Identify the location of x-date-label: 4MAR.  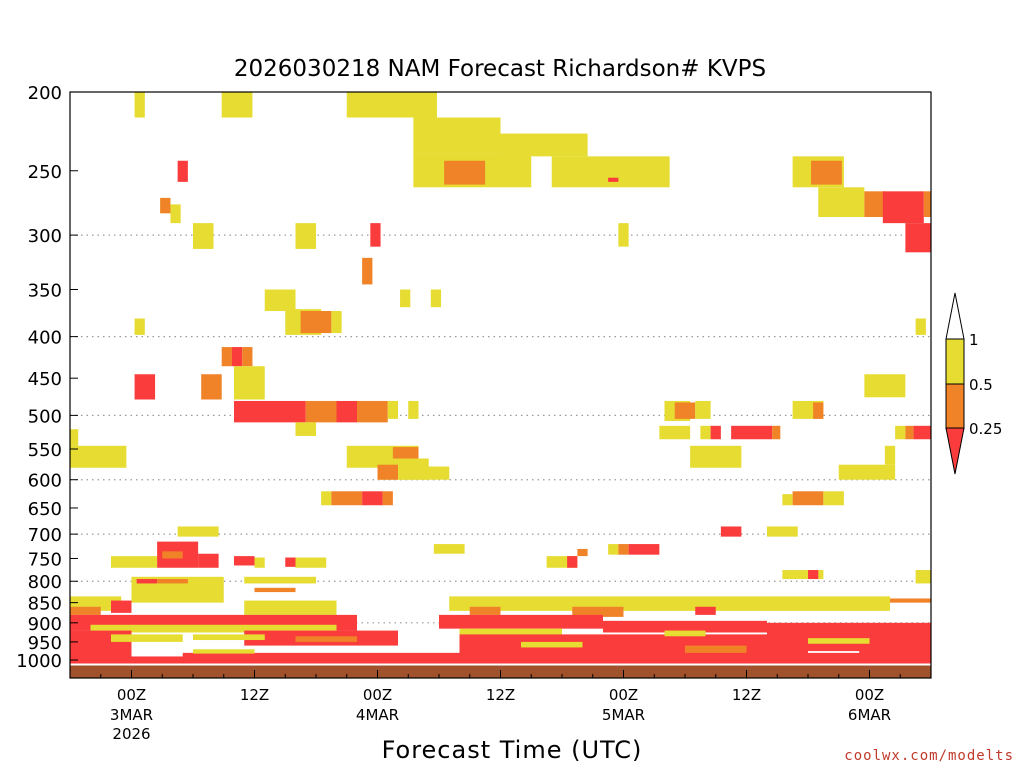
(377, 715).